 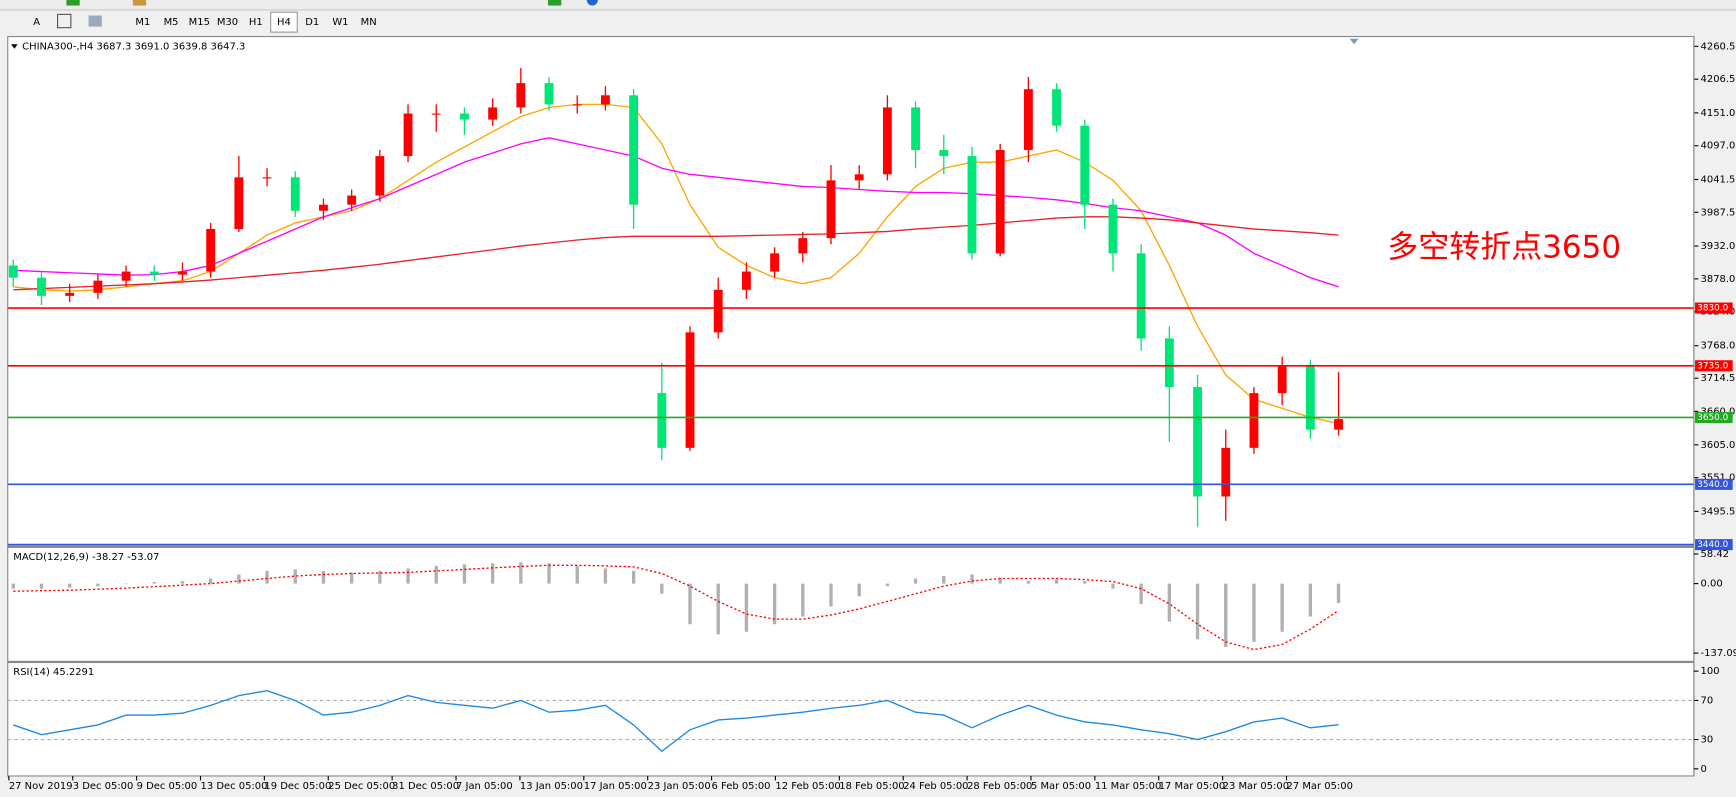 I want to click on y-tick-label: 3932.0, so click(x=1718, y=246).